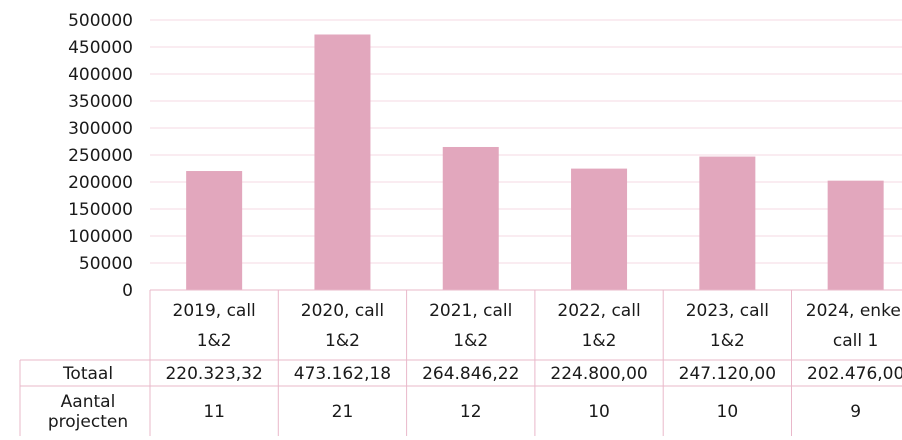  Describe the element at coordinates (727, 374) in the screenshot. I see `table-cell: 247.120,00` at that location.